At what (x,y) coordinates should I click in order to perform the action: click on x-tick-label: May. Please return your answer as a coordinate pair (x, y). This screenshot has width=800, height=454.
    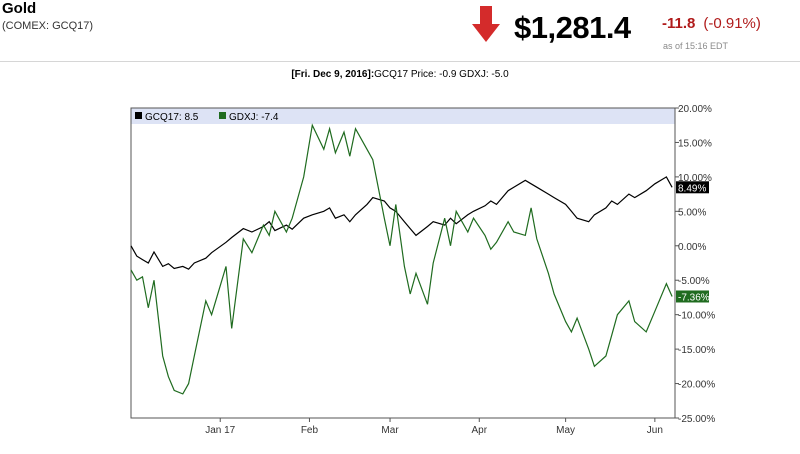
    Looking at the image, I should click on (565, 430).